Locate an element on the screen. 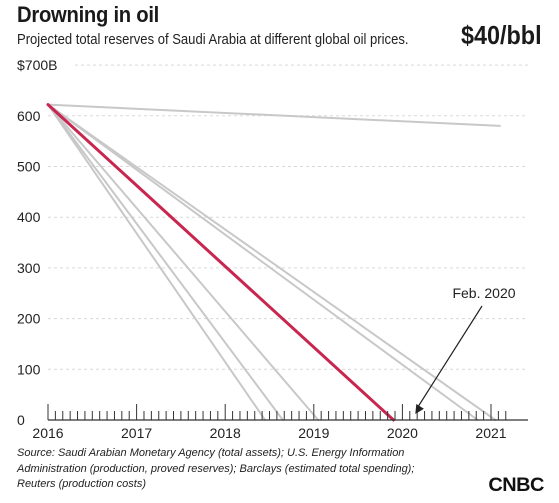  annotation-label-0: Feb. 2020 is located at coordinates (483, 293).